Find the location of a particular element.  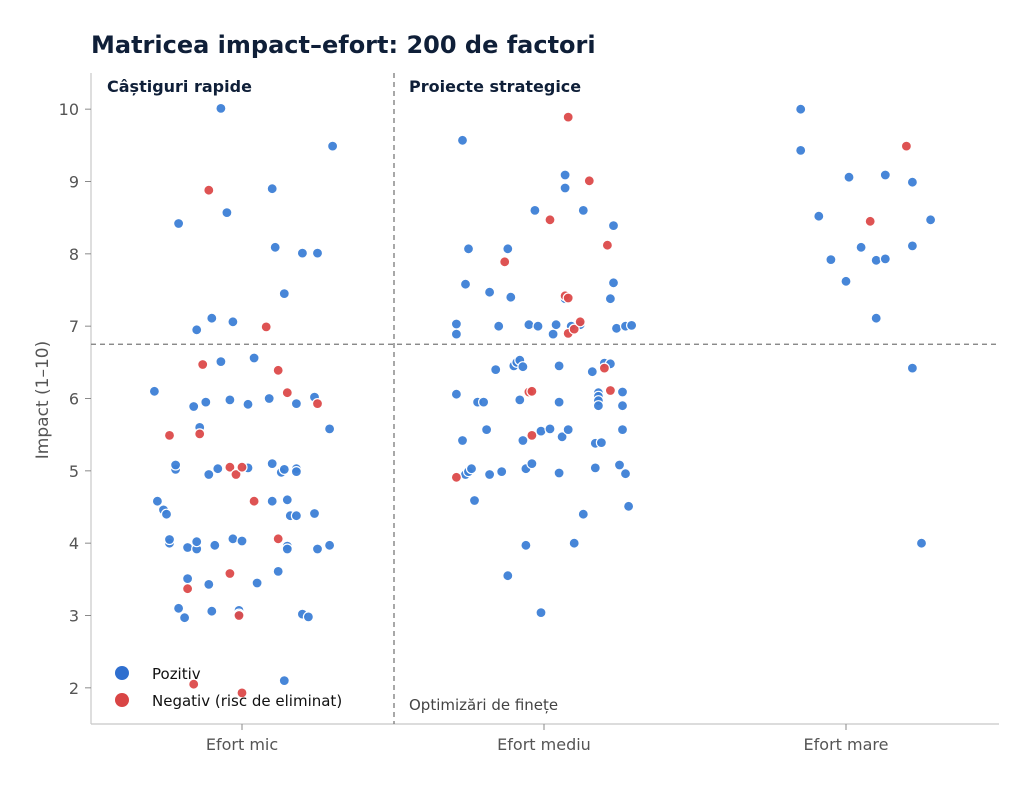

quadrant-label-fine-tuning: Optimizări de finețe is located at coordinates (483, 705).